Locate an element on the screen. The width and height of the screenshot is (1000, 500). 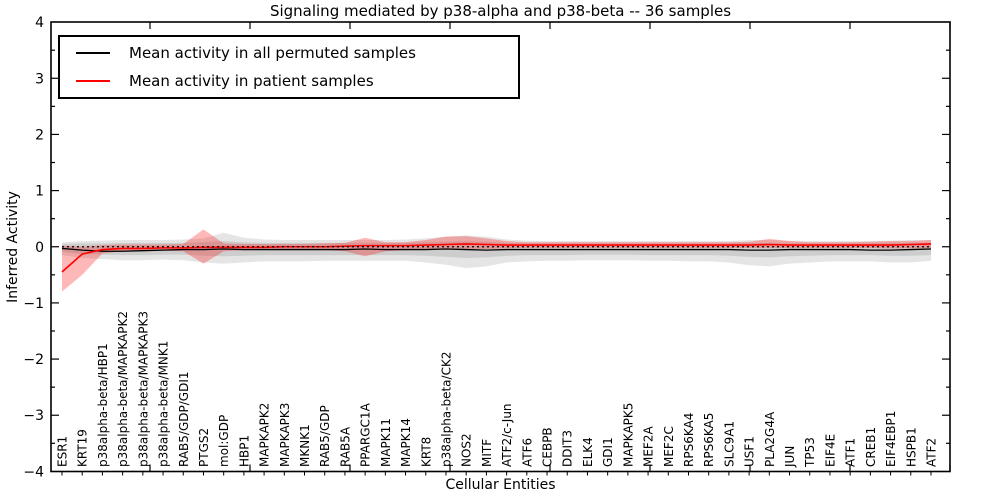
x-entity-label: ELK4 is located at coordinates (588, 452).